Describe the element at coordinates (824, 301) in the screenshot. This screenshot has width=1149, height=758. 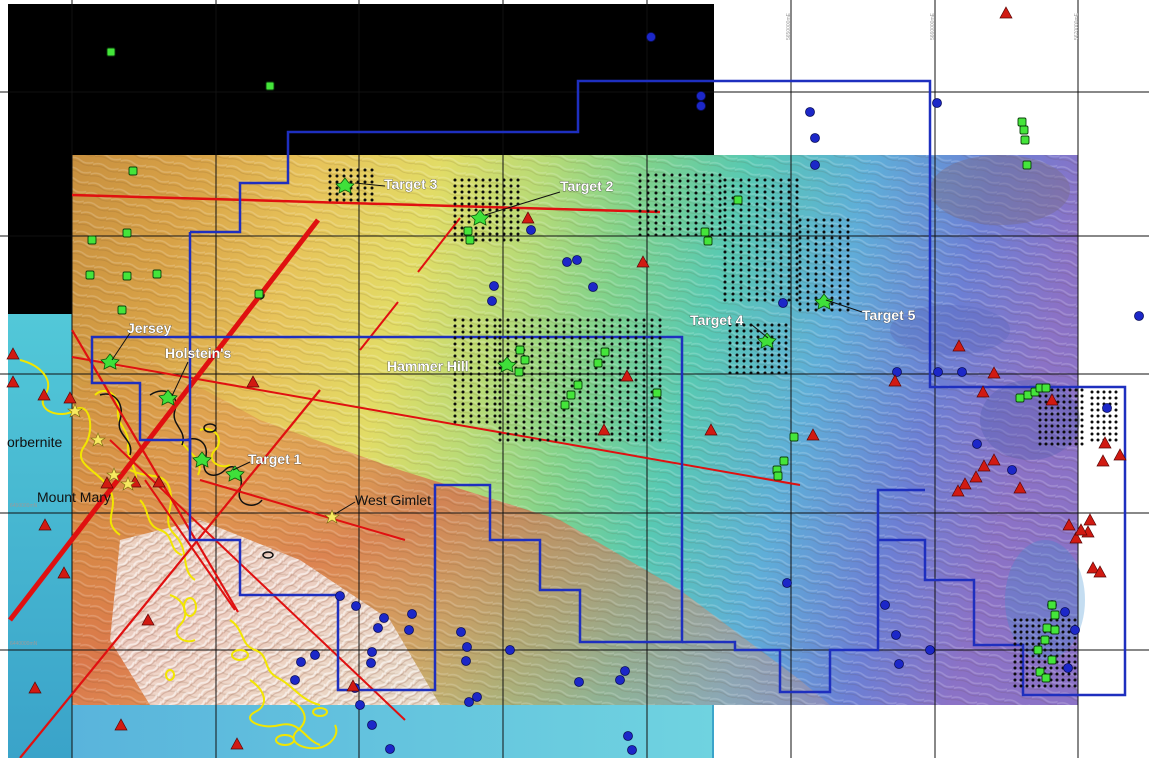
I see `target-marker-icon` at that location.